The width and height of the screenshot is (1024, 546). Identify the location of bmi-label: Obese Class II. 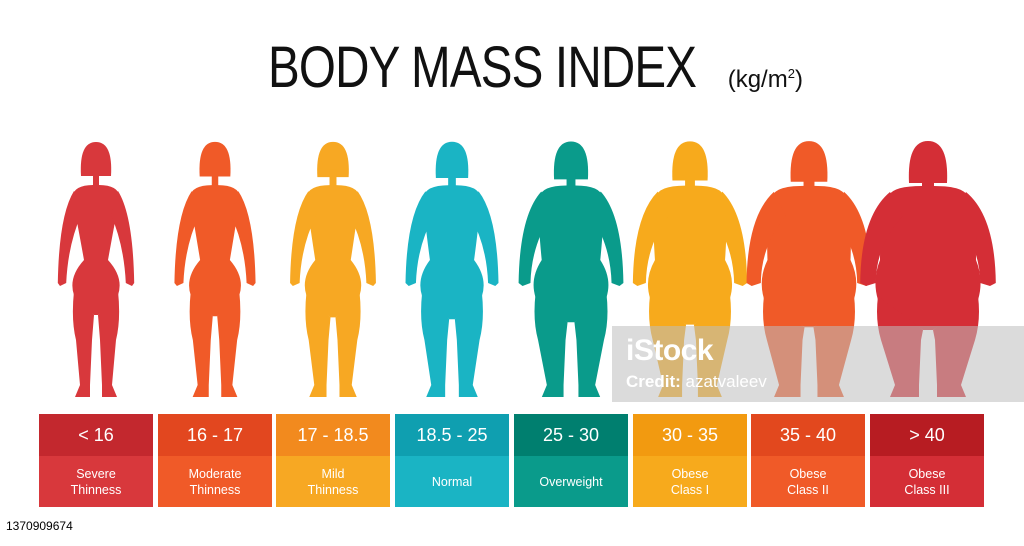
(808, 481).